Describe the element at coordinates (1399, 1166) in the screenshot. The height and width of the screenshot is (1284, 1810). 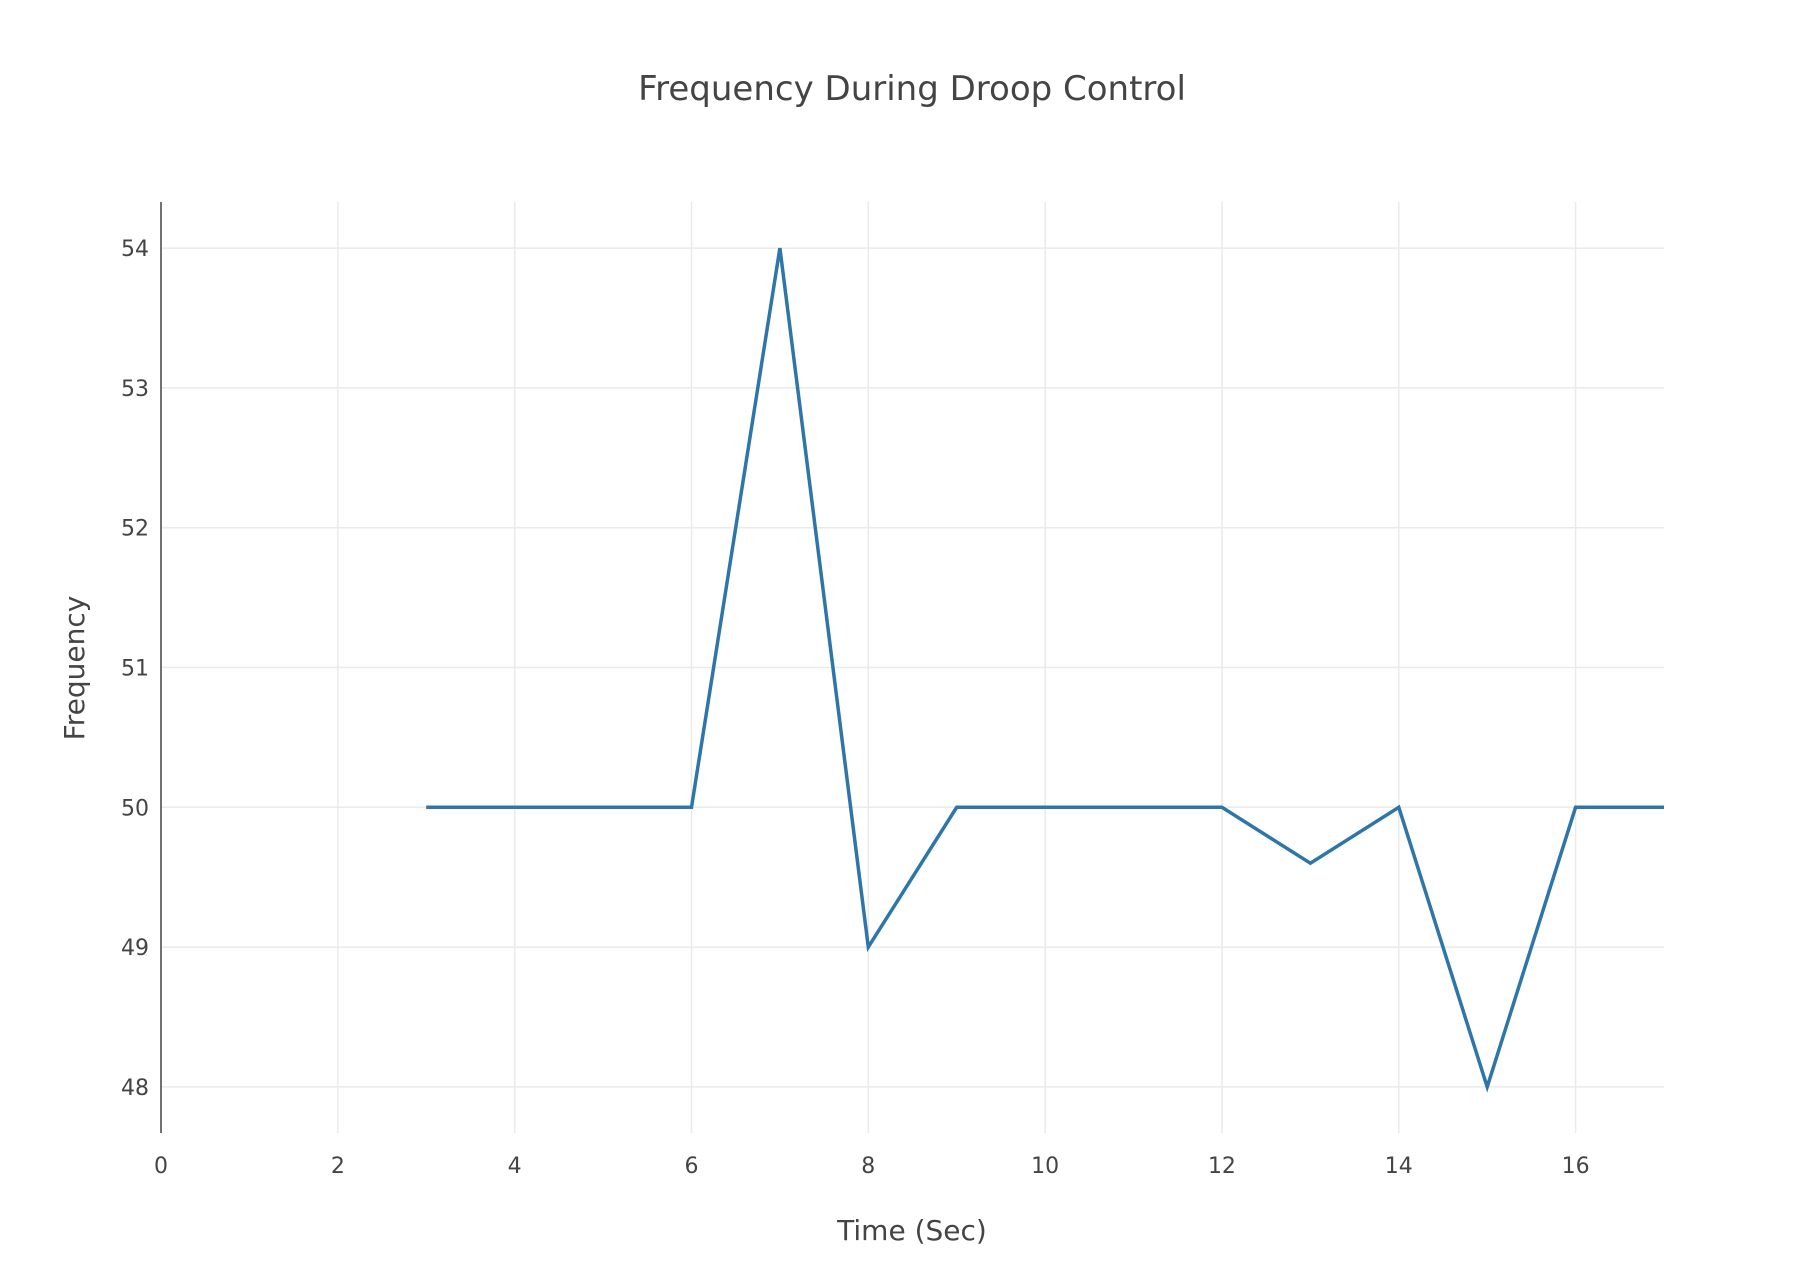
I see `x-tick-label: 14` at that location.